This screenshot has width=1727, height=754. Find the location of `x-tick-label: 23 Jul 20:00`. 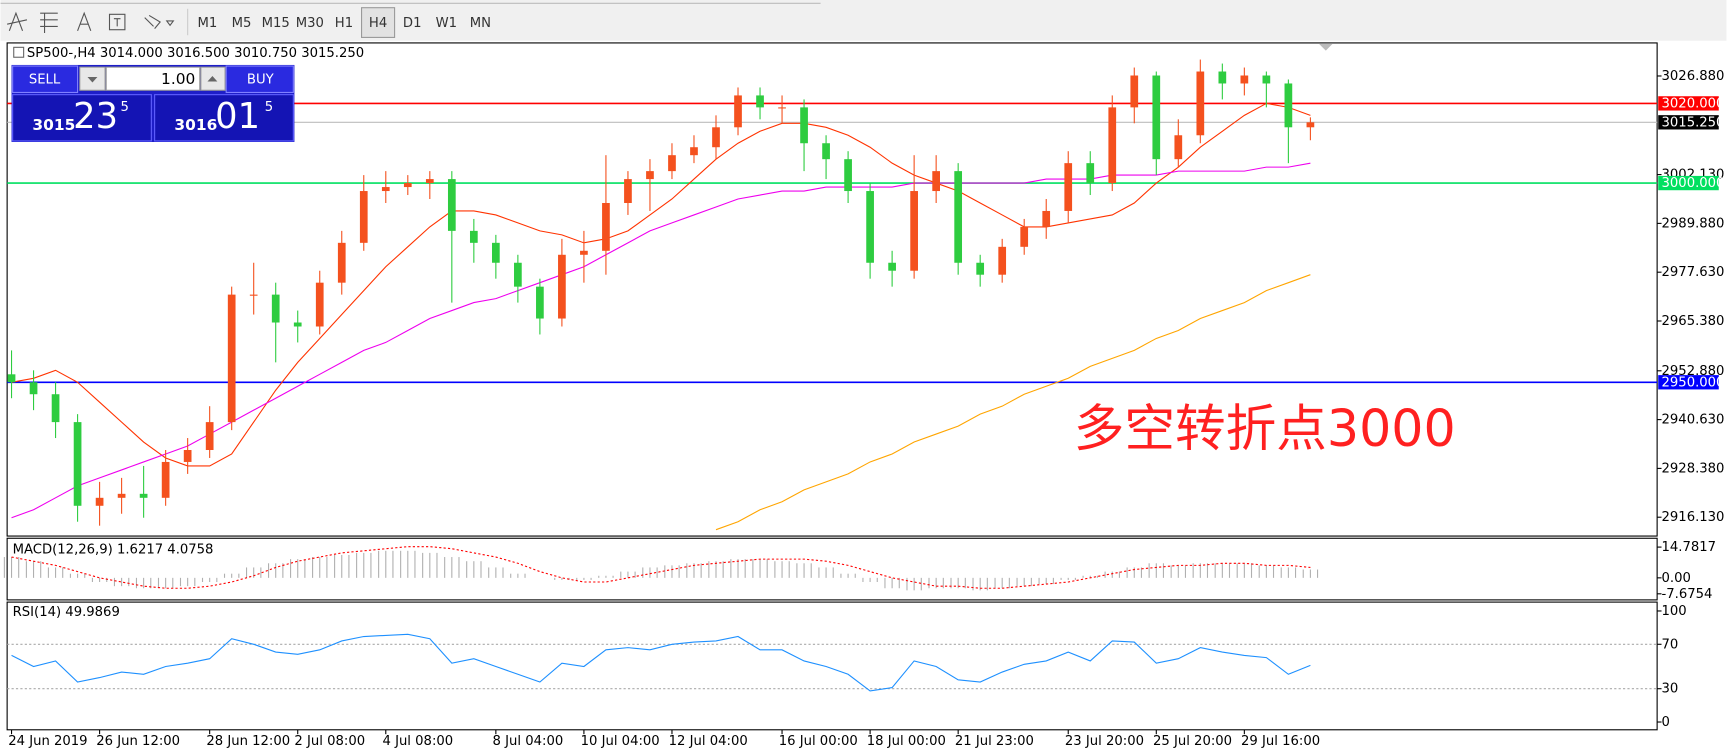

x-tick-label: 23 Jul 20:00 is located at coordinates (1104, 741).